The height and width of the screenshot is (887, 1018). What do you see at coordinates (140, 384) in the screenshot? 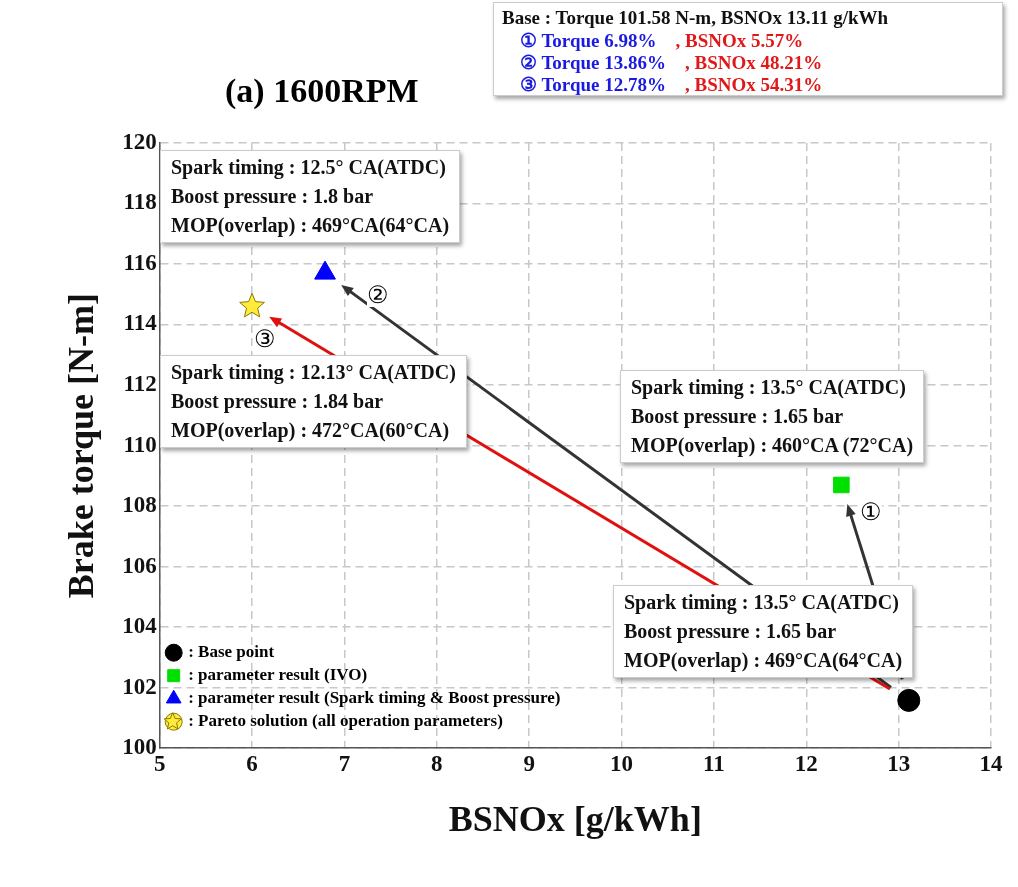
I see `y-tick-label: 112` at bounding box center [140, 384].